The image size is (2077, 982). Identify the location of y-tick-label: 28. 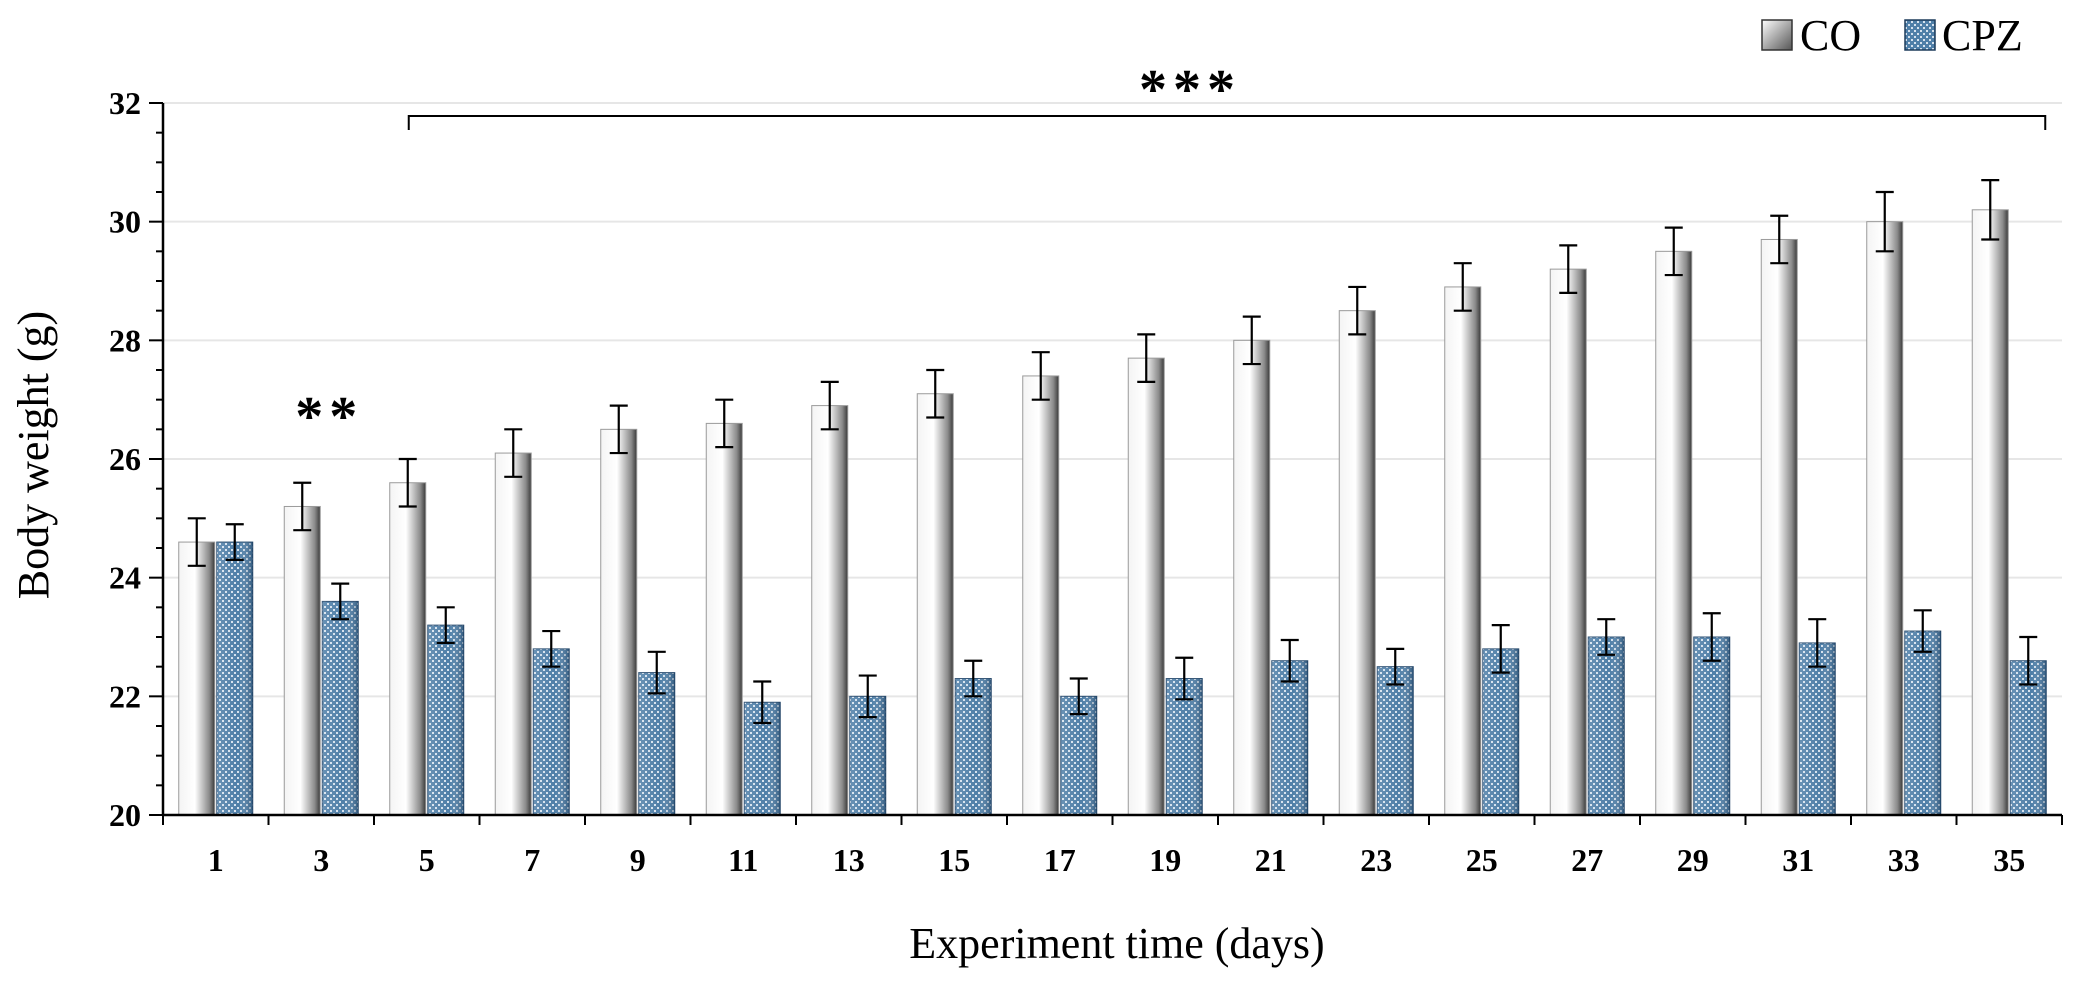
(125, 340).